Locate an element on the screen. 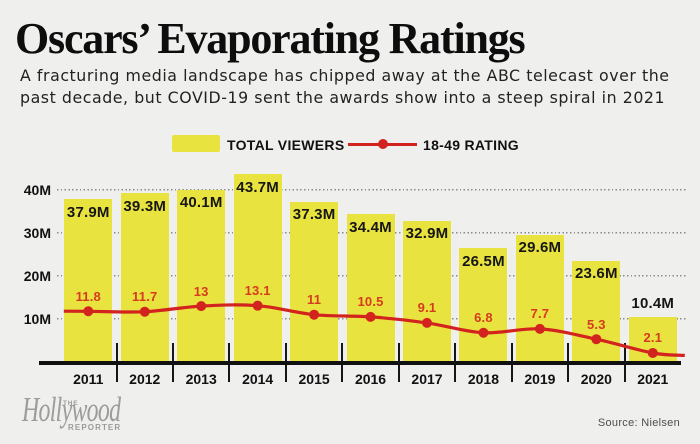  rating-value-label-2017: 9.1 is located at coordinates (427, 308).